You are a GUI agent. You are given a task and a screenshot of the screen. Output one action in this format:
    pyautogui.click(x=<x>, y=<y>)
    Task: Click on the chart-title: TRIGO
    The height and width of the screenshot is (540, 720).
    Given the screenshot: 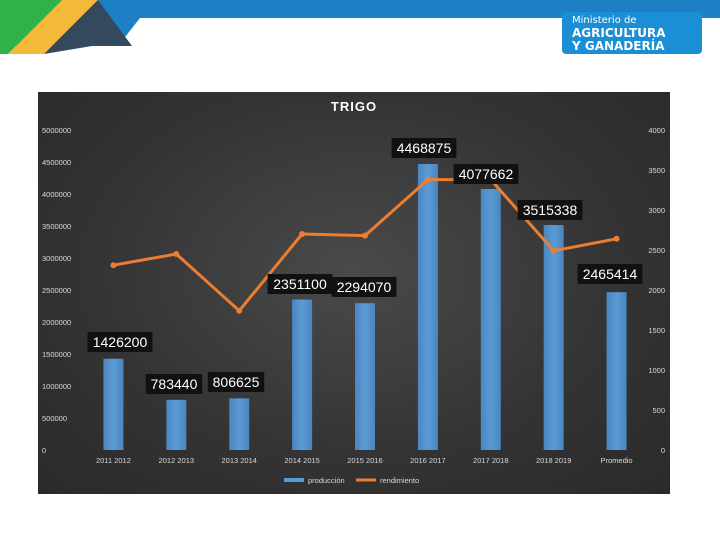 What is the action you would take?
    pyautogui.click(x=354, y=106)
    